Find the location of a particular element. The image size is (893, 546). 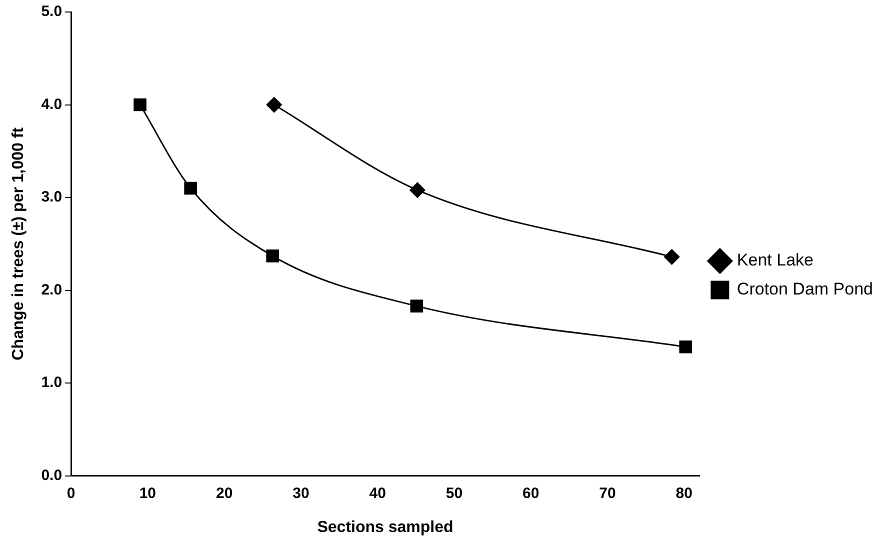

x-axis-title: Sections sampled is located at coordinates (385, 527).